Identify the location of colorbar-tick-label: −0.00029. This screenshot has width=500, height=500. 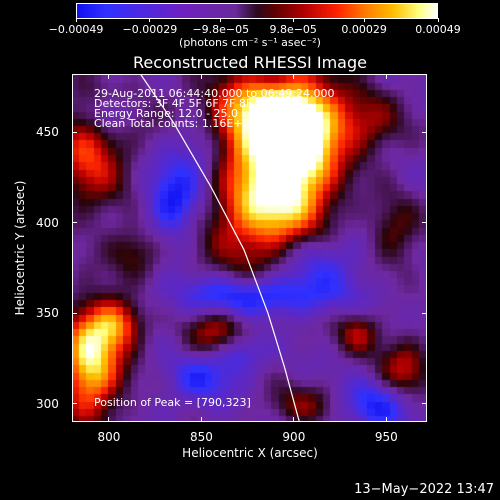
(150, 29).